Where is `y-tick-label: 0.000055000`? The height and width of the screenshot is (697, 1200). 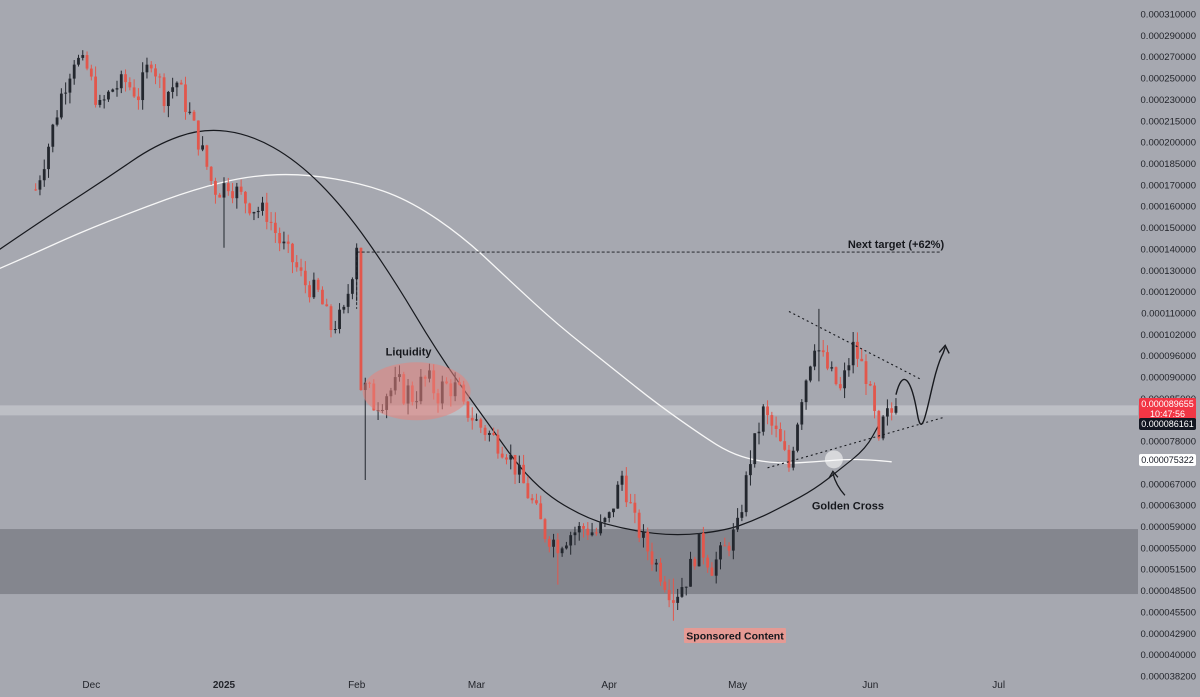 y-tick-label: 0.000055000 is located at coordinates (1168, 548).